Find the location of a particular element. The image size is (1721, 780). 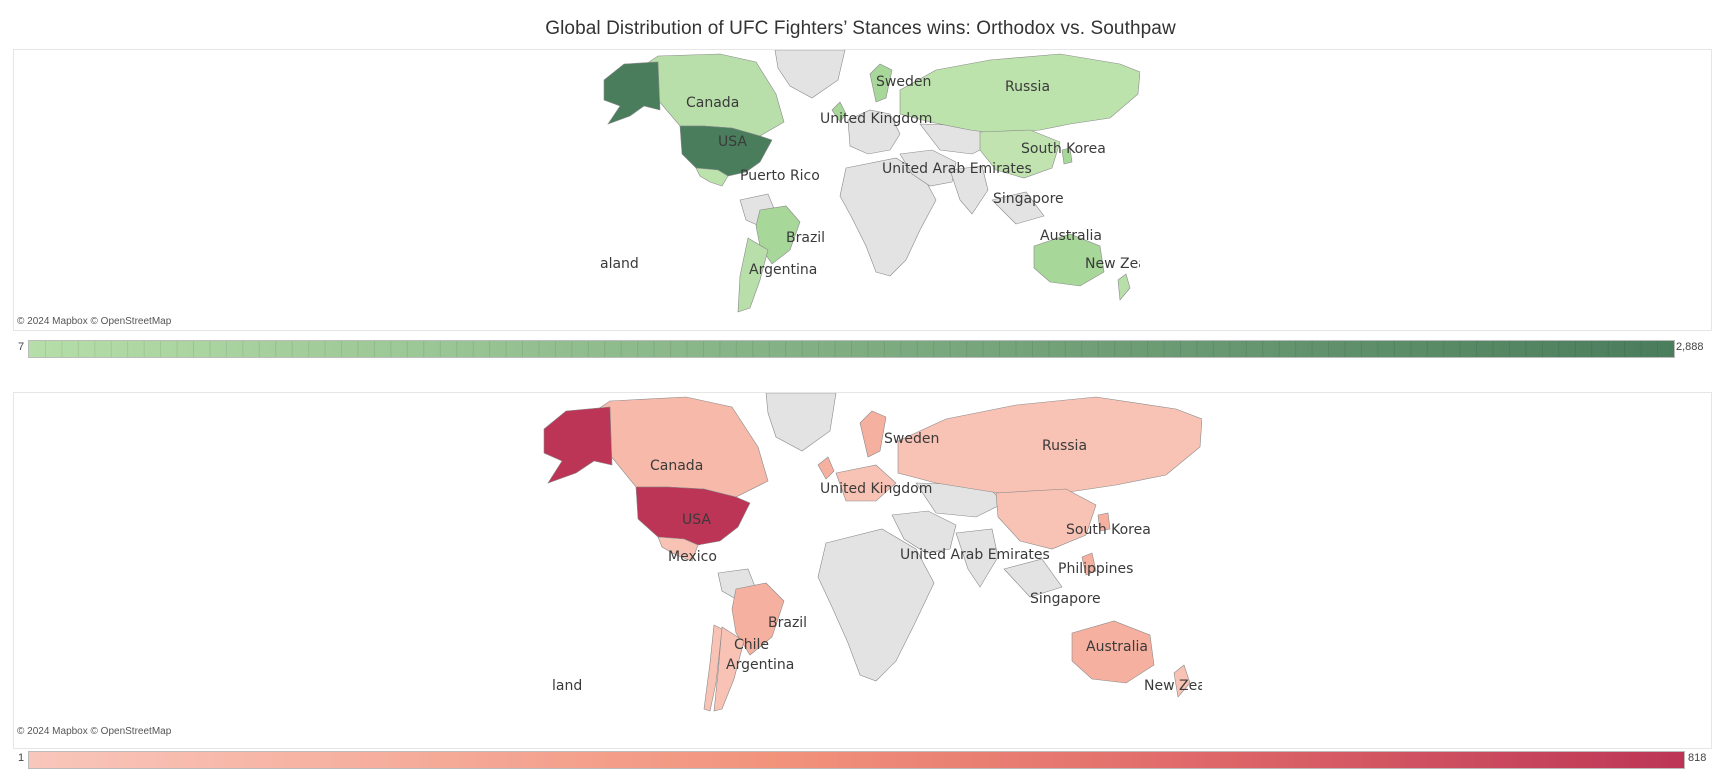

africa-shape is located at coordinates (876, 605).